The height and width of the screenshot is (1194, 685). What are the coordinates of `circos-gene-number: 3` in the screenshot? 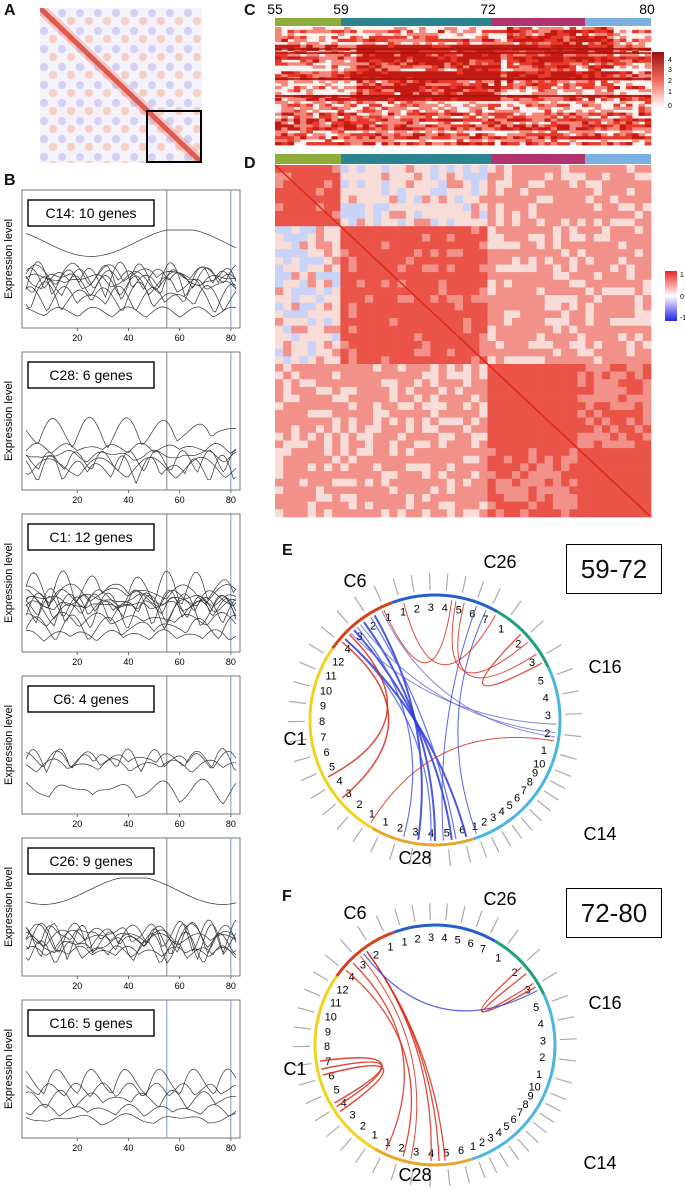 It's located at (528, 991).